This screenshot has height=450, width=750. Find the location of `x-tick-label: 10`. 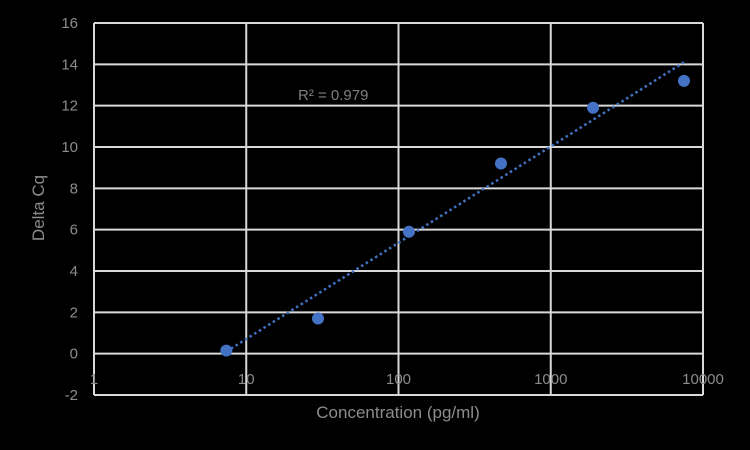

x-tick-label: 10 is located at coordinates (246, 379).